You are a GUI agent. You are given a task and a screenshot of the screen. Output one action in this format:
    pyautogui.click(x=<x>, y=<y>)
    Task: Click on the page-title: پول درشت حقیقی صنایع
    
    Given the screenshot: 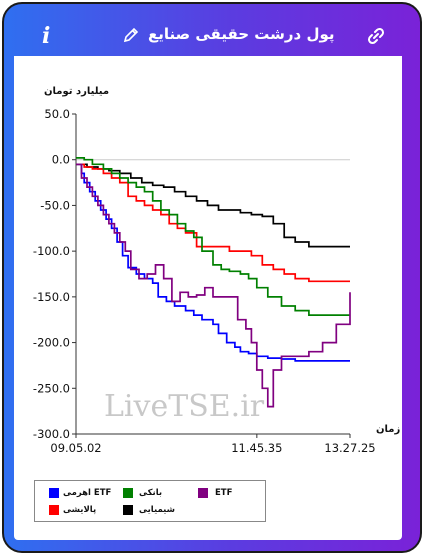 What is the action you would take?
    pyautogui.click(x=241, y=34)
    